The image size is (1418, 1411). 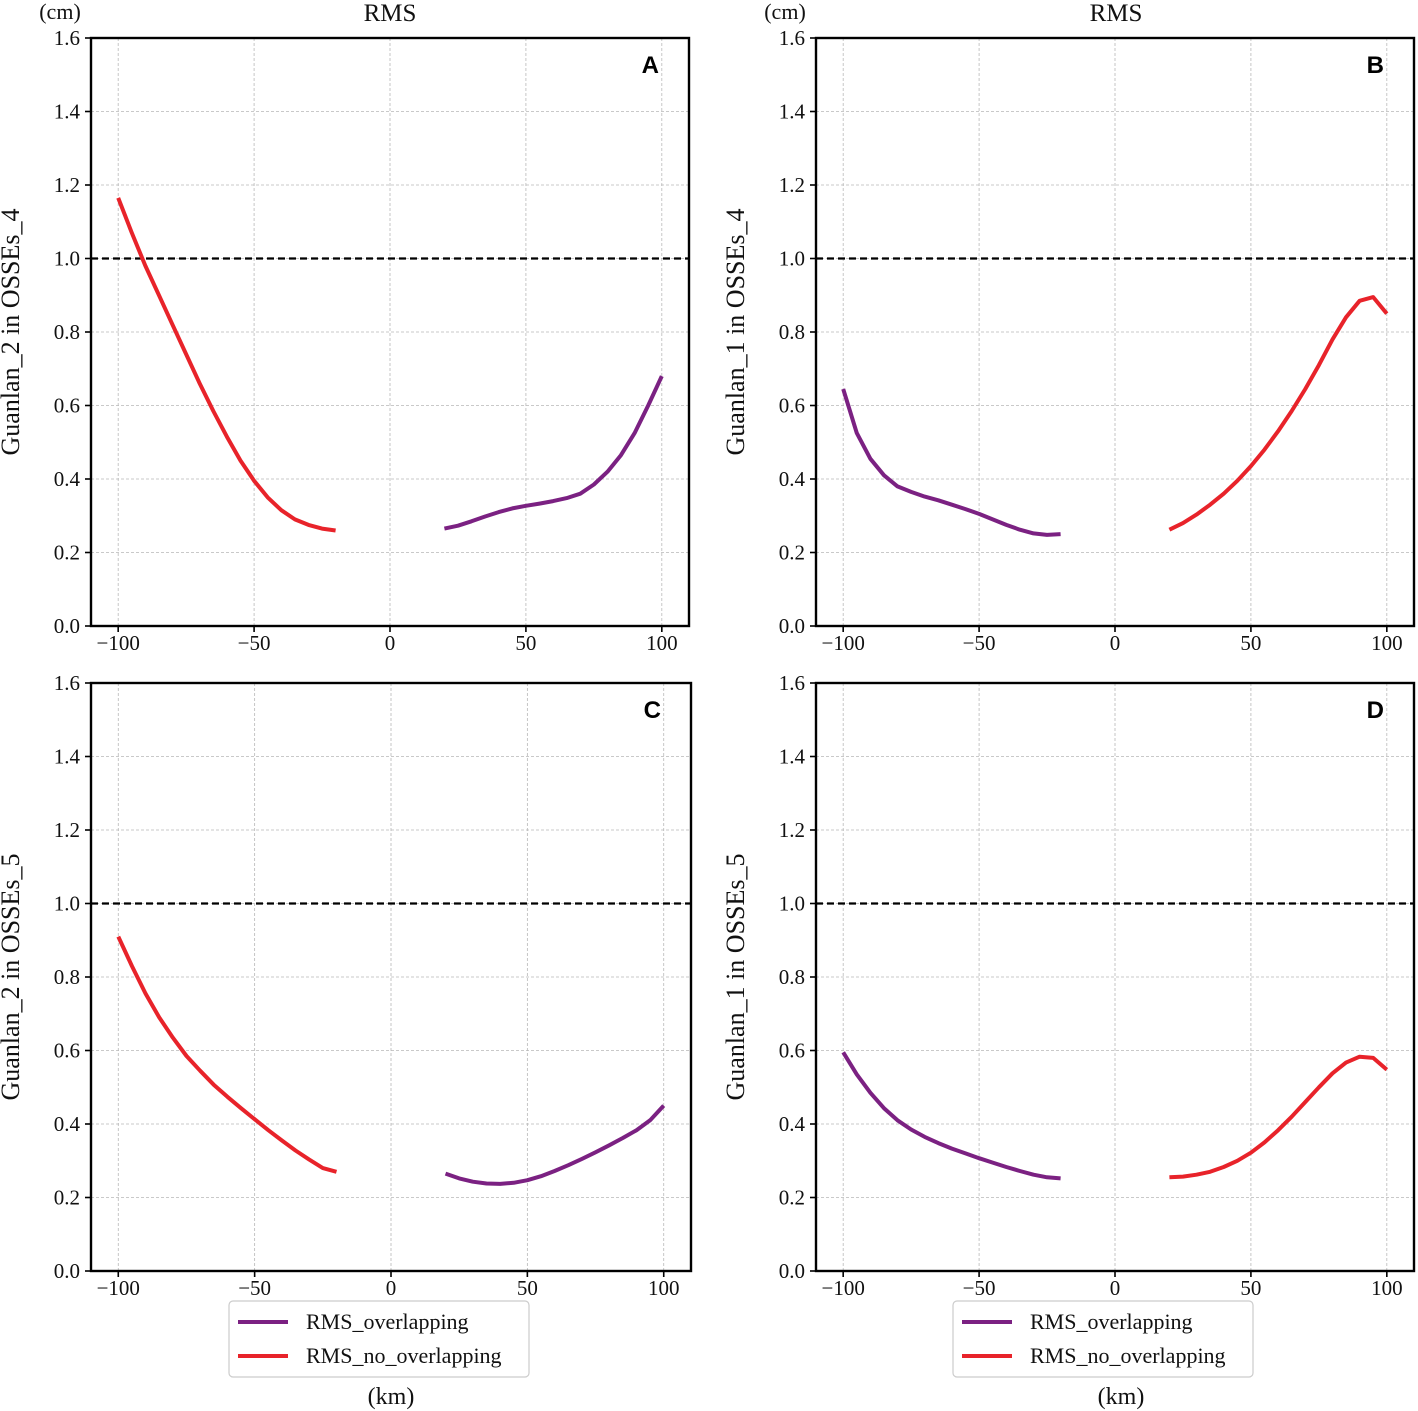 What do you see at coordinates (1116, 13) in the screenshot?
I see `column-title-right: RMS` at bounding box center [1116, 13].